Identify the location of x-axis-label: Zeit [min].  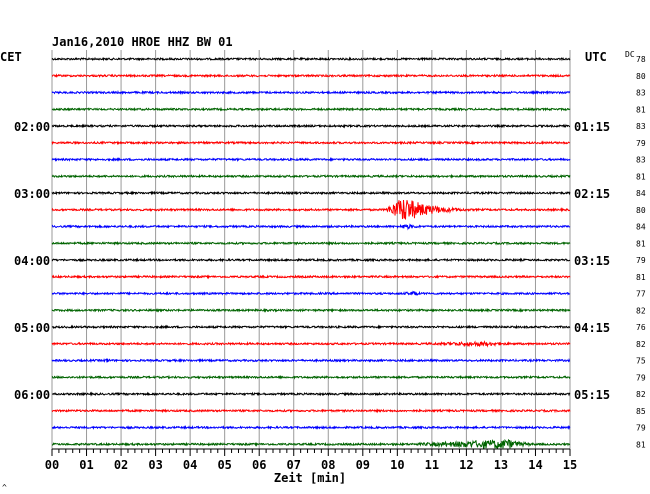
(310, 478).